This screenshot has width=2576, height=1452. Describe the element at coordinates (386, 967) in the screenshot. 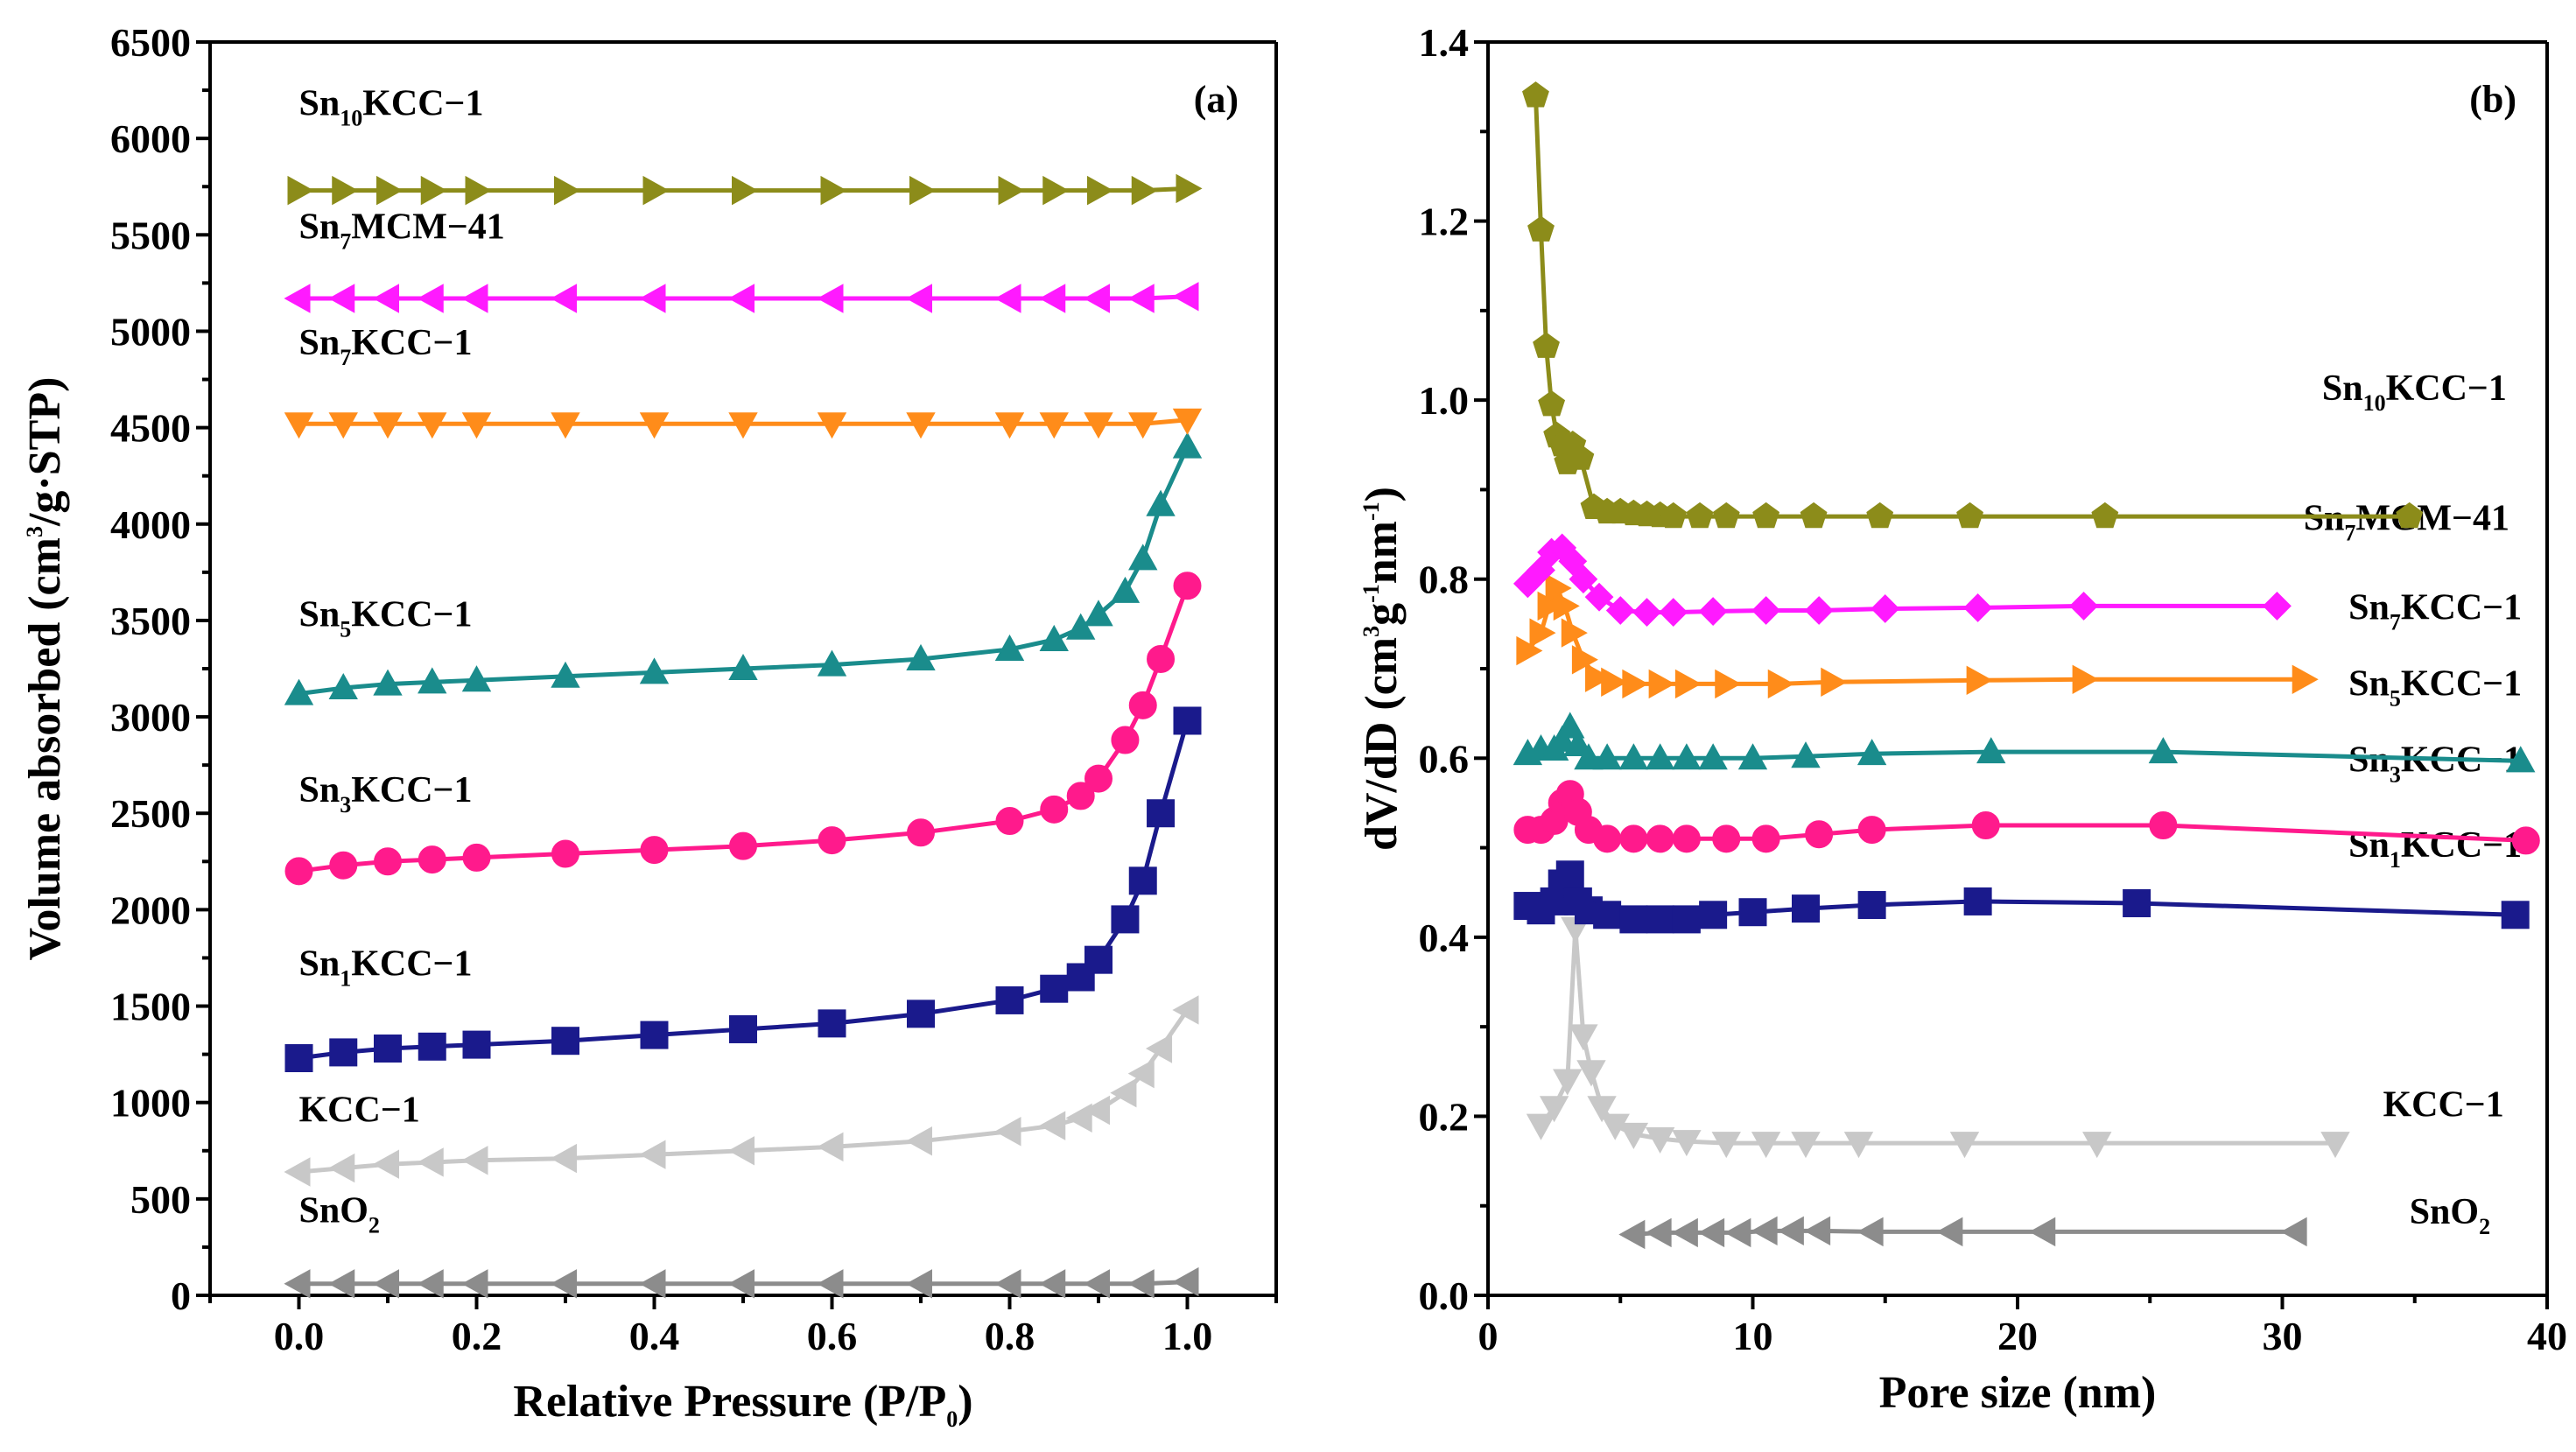

I see `series-label-a-2: Sn1KCC−1` at that location.